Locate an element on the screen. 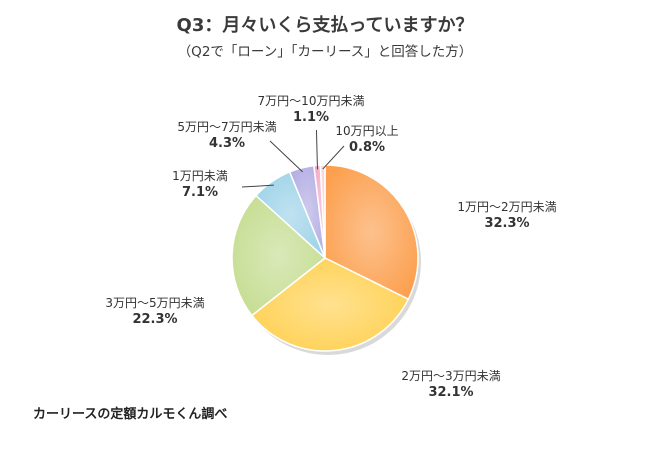 This screenshot has width=650, height=451. slice-label-3: 3万円〜5万円未満 22.3% is located at coordinates (155, 311).